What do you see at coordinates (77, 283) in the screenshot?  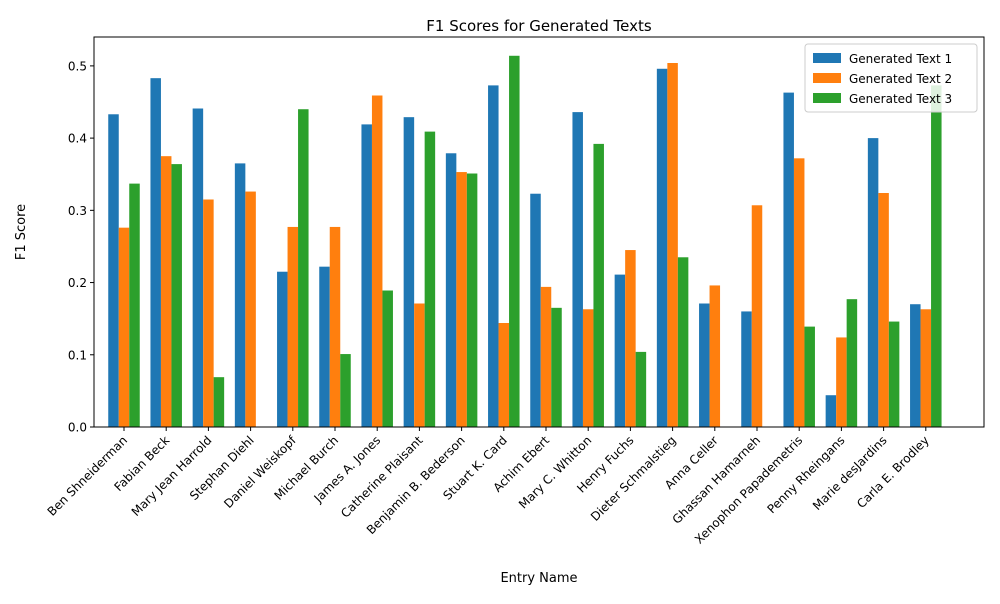 I see `y-tick-label: 0.2` at bounding box center [77, 283].